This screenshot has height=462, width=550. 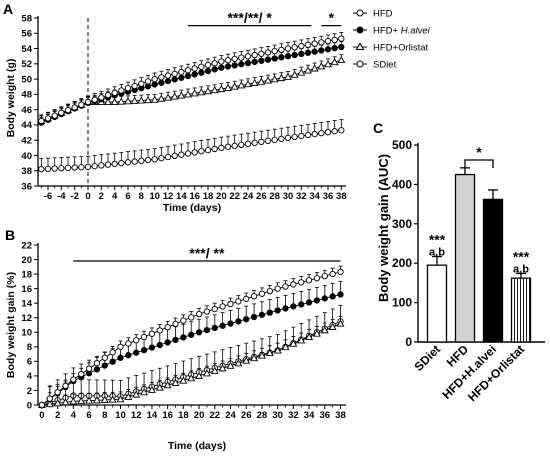 What do you see at coordinates (181, 196) in the screenshot?
I see `x-tick-label: 14` at bounding box center [181, 196].